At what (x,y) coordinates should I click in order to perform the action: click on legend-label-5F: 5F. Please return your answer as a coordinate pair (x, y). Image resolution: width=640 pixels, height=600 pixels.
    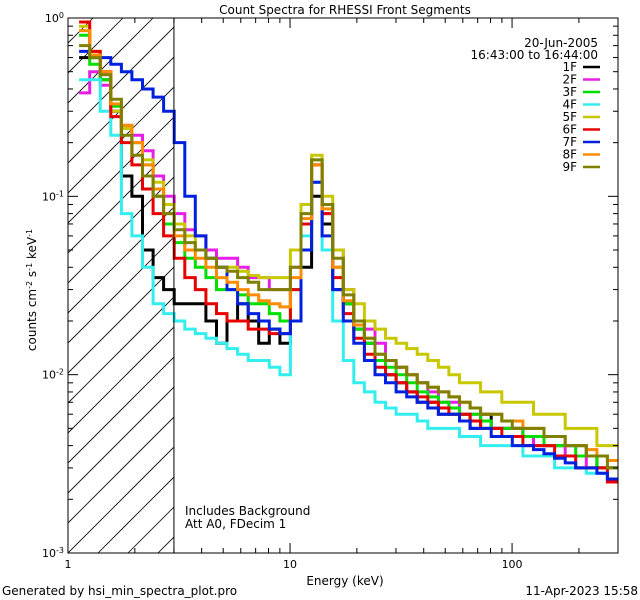
    Looking at the image, I should click on (569, 117).